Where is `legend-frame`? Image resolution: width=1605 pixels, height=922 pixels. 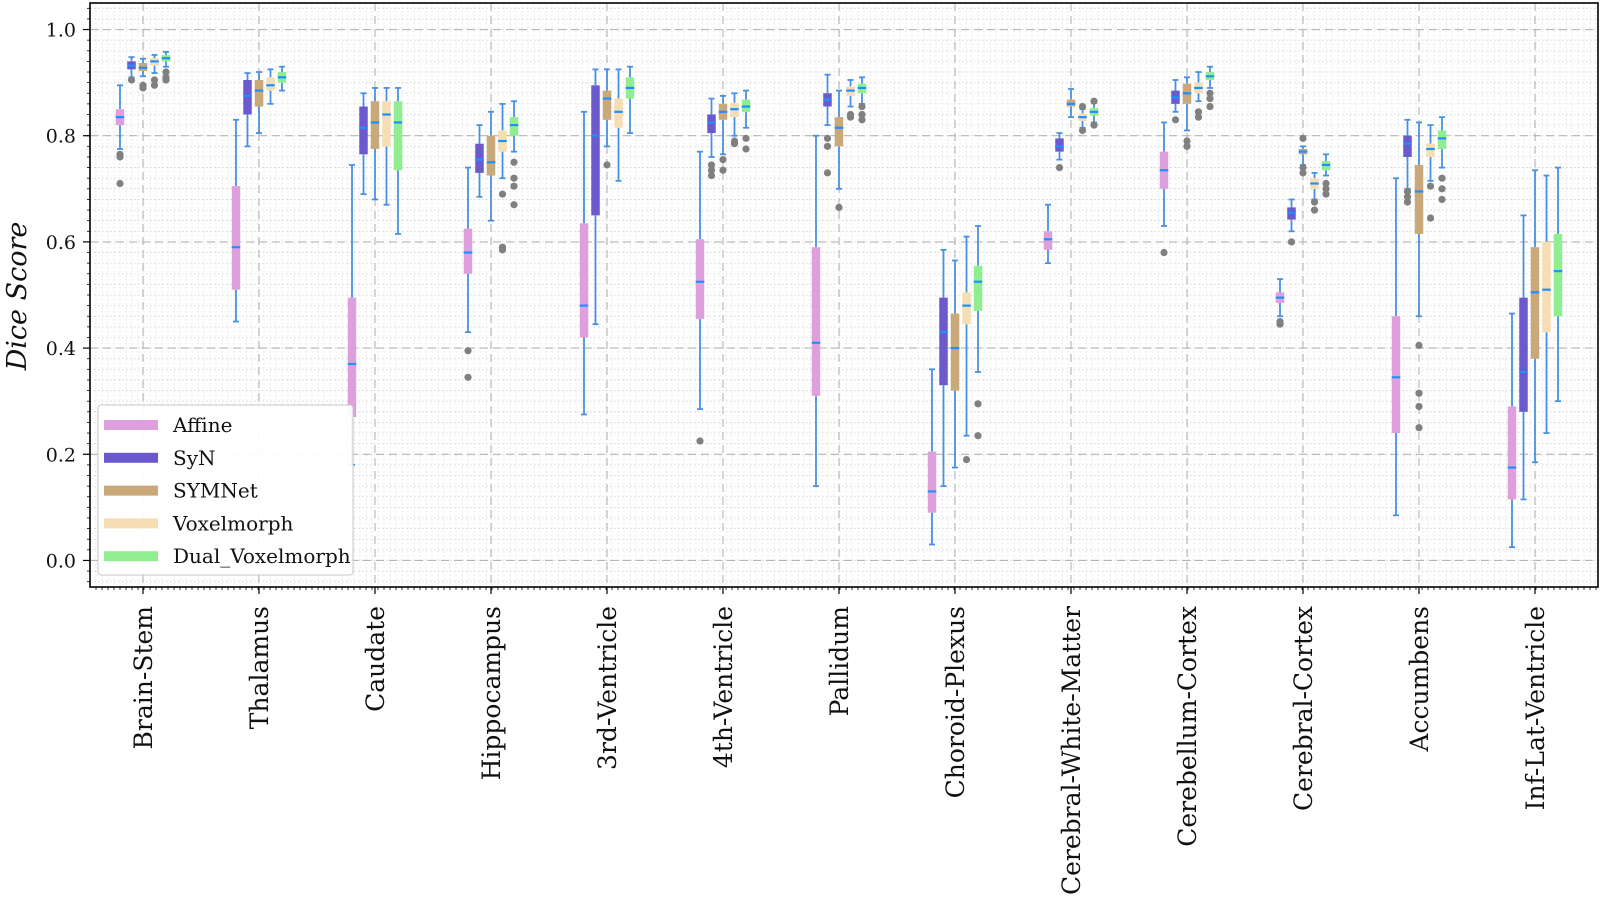
legend-frame is located at coordinates (225, 490).